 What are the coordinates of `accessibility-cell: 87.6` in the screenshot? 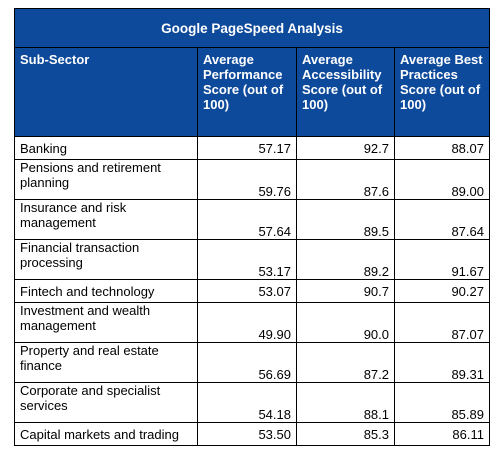 It's located at (345, 179).